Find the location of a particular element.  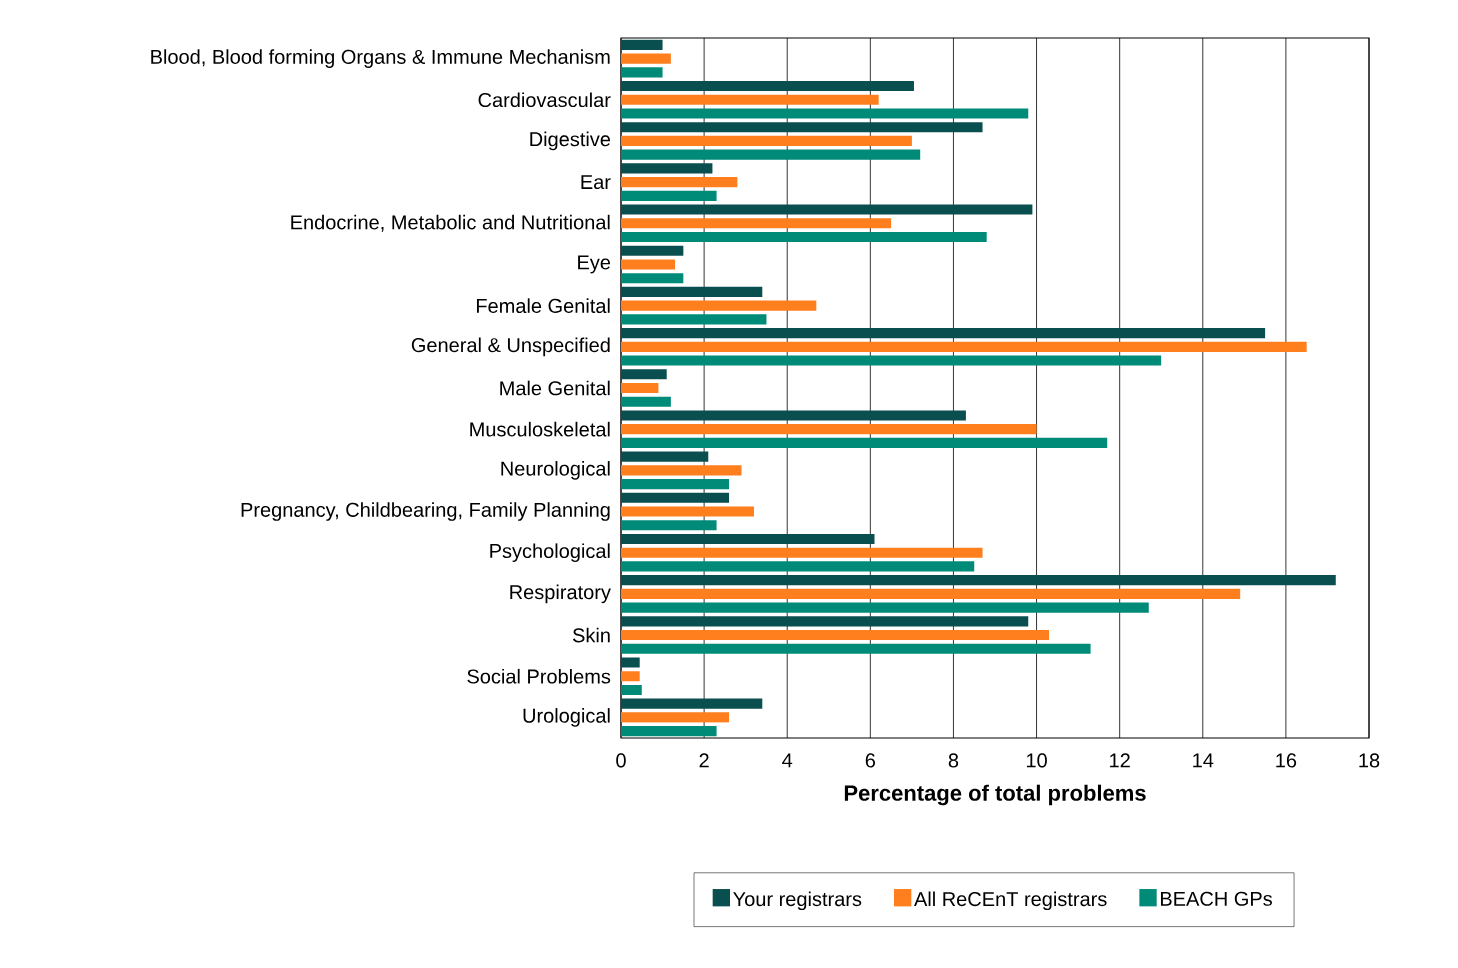

y-tick-label: Eye is located at coordinates (594, 264).